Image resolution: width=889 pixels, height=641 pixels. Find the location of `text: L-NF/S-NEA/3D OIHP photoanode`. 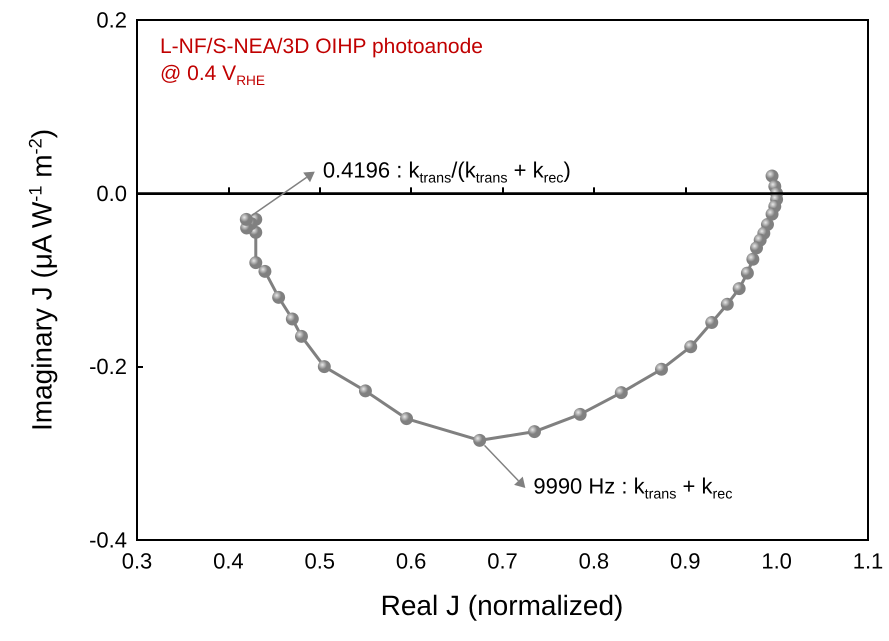

text: L-NF/S-NEA/3D OIHP photoanode is located at coordinates (321, 47).